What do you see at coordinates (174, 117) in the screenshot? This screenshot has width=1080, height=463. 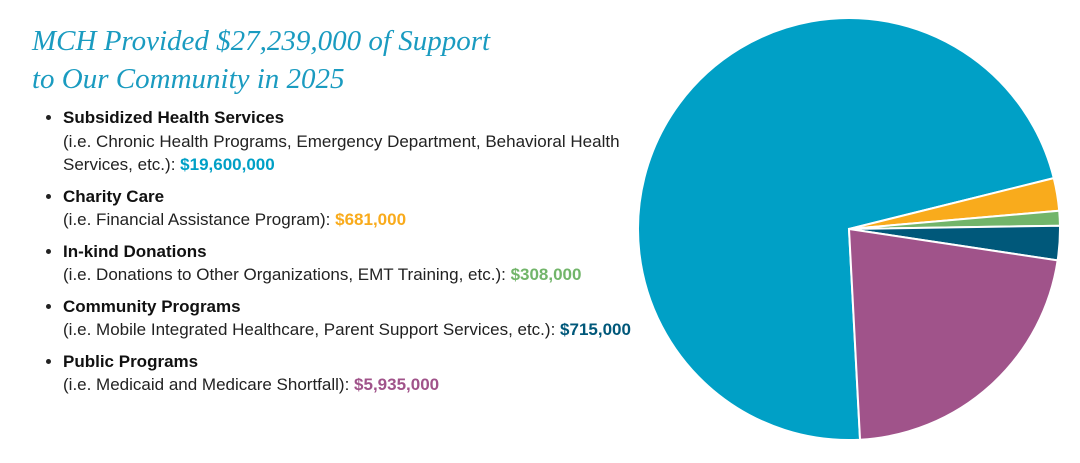 I see `item-name: Subsidized Health Services` at bounding box center [174, 117].